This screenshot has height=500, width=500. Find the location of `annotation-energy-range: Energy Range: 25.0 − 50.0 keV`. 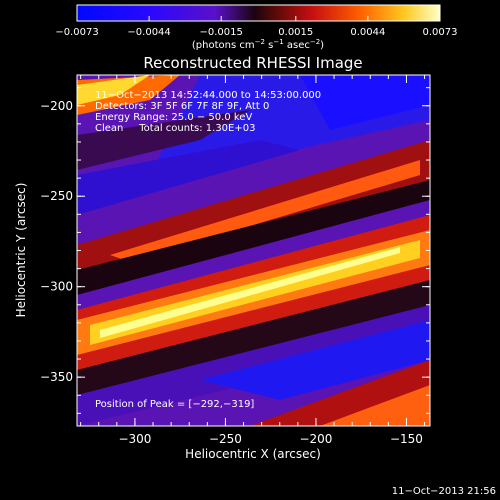

annotation-energy-range: Energy Range: 25.0 − 50.0 keV is located at coordinates (173, 117).